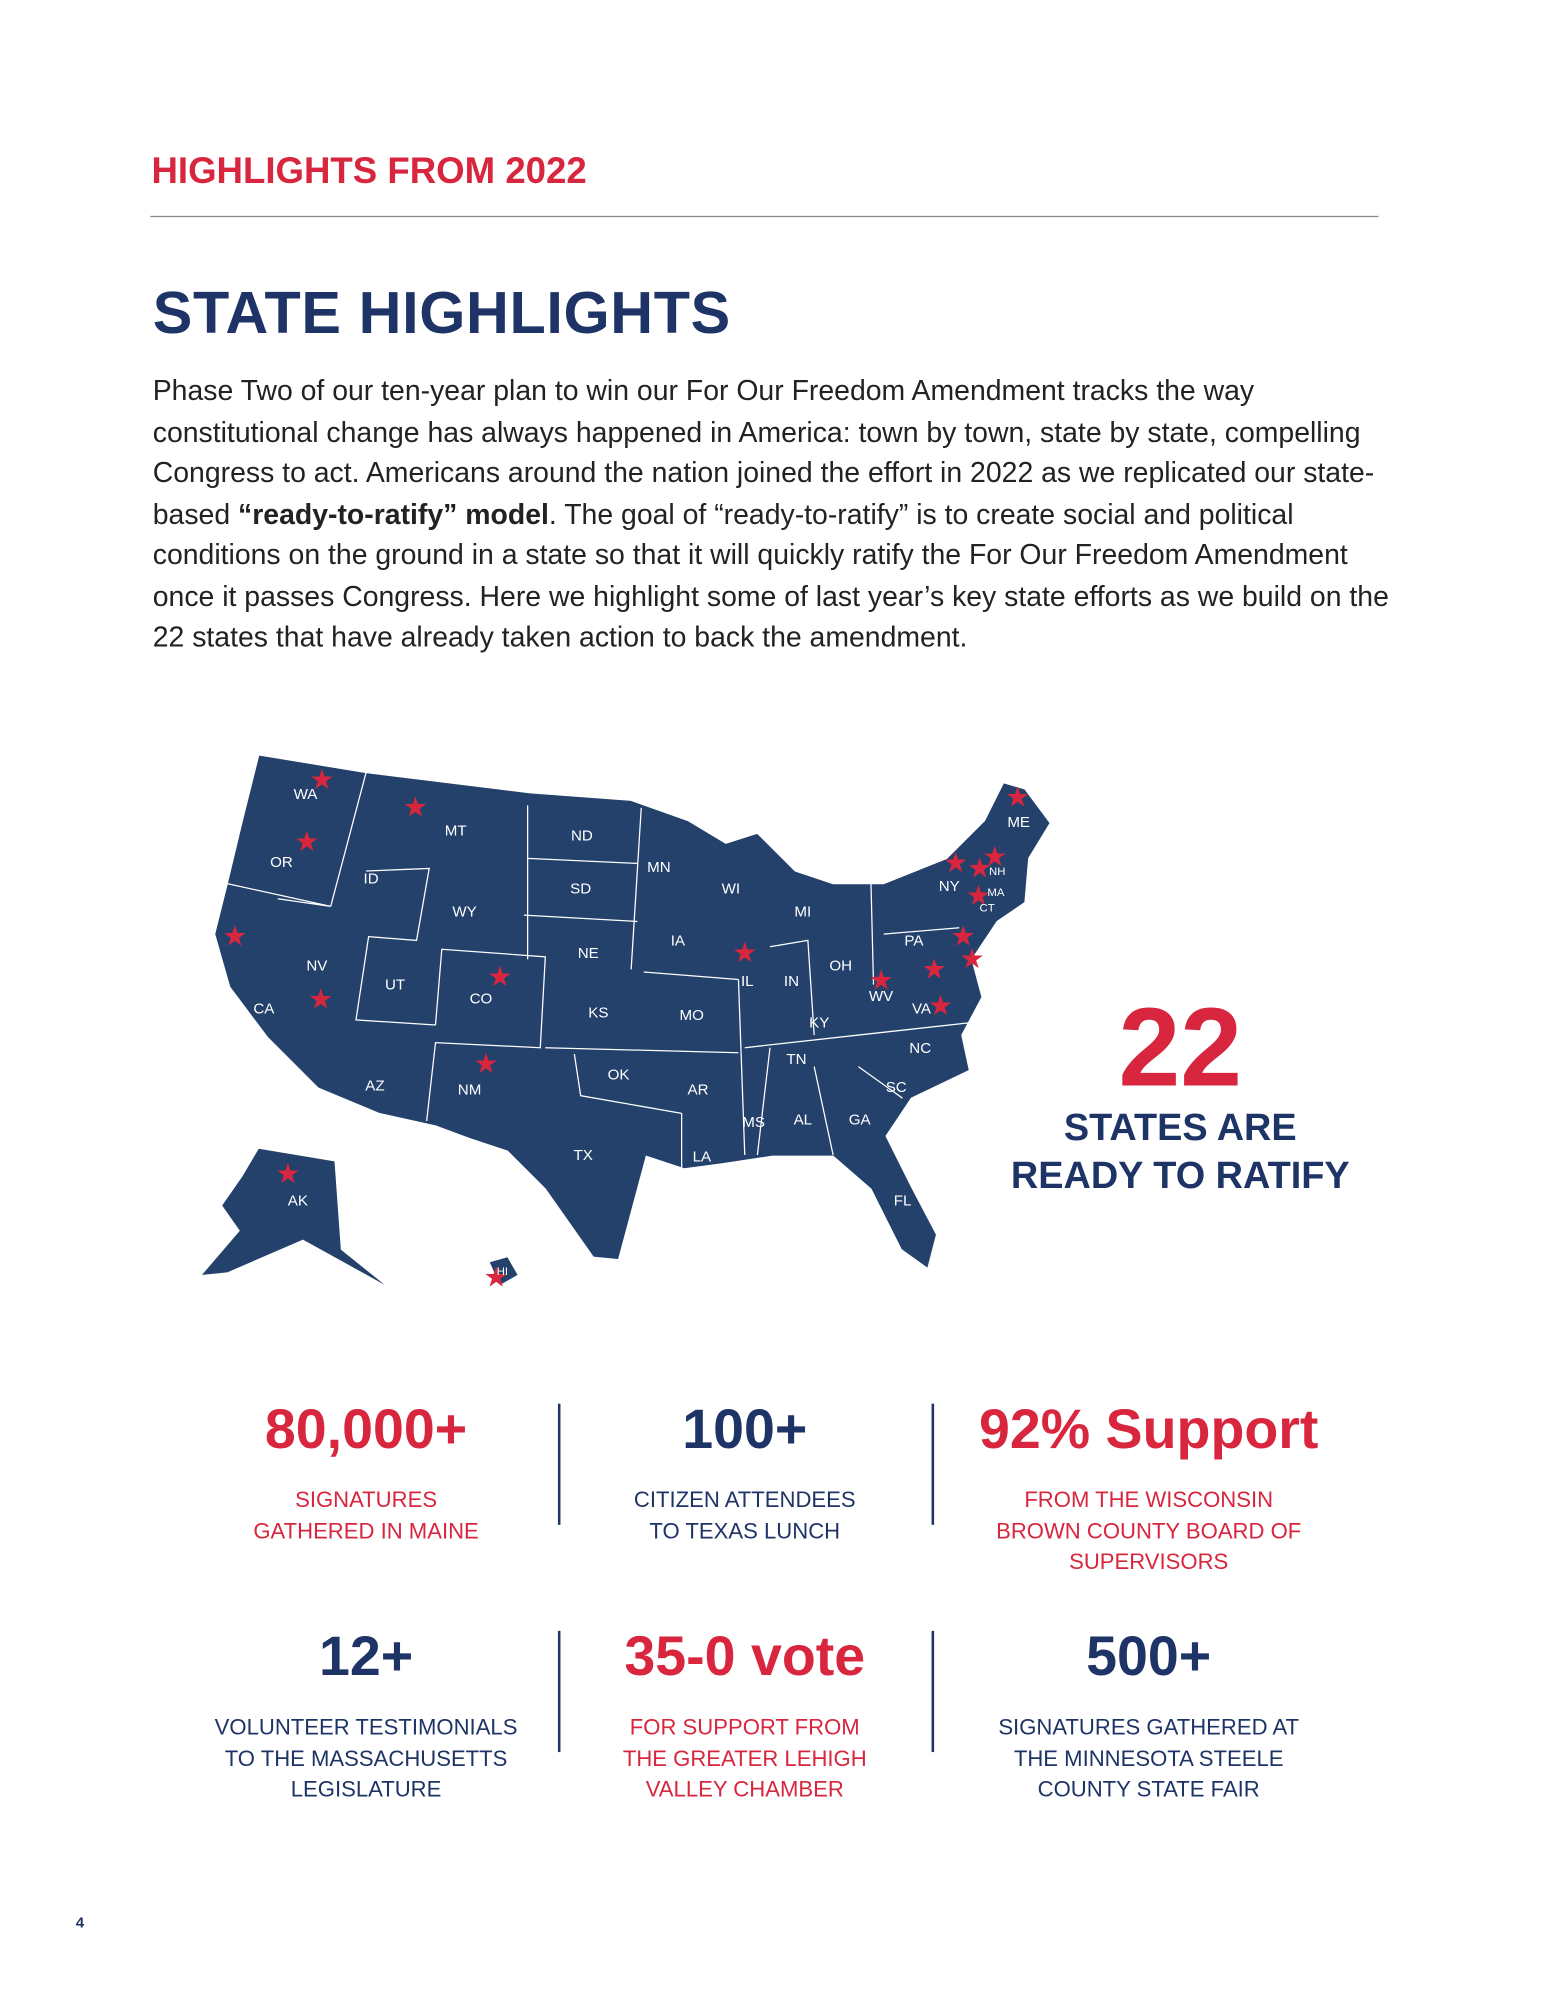  Describe the element at coordinates (441, 312) in the screenshot. I see `page-title: STATE HIGHLIGHTS` at that location.